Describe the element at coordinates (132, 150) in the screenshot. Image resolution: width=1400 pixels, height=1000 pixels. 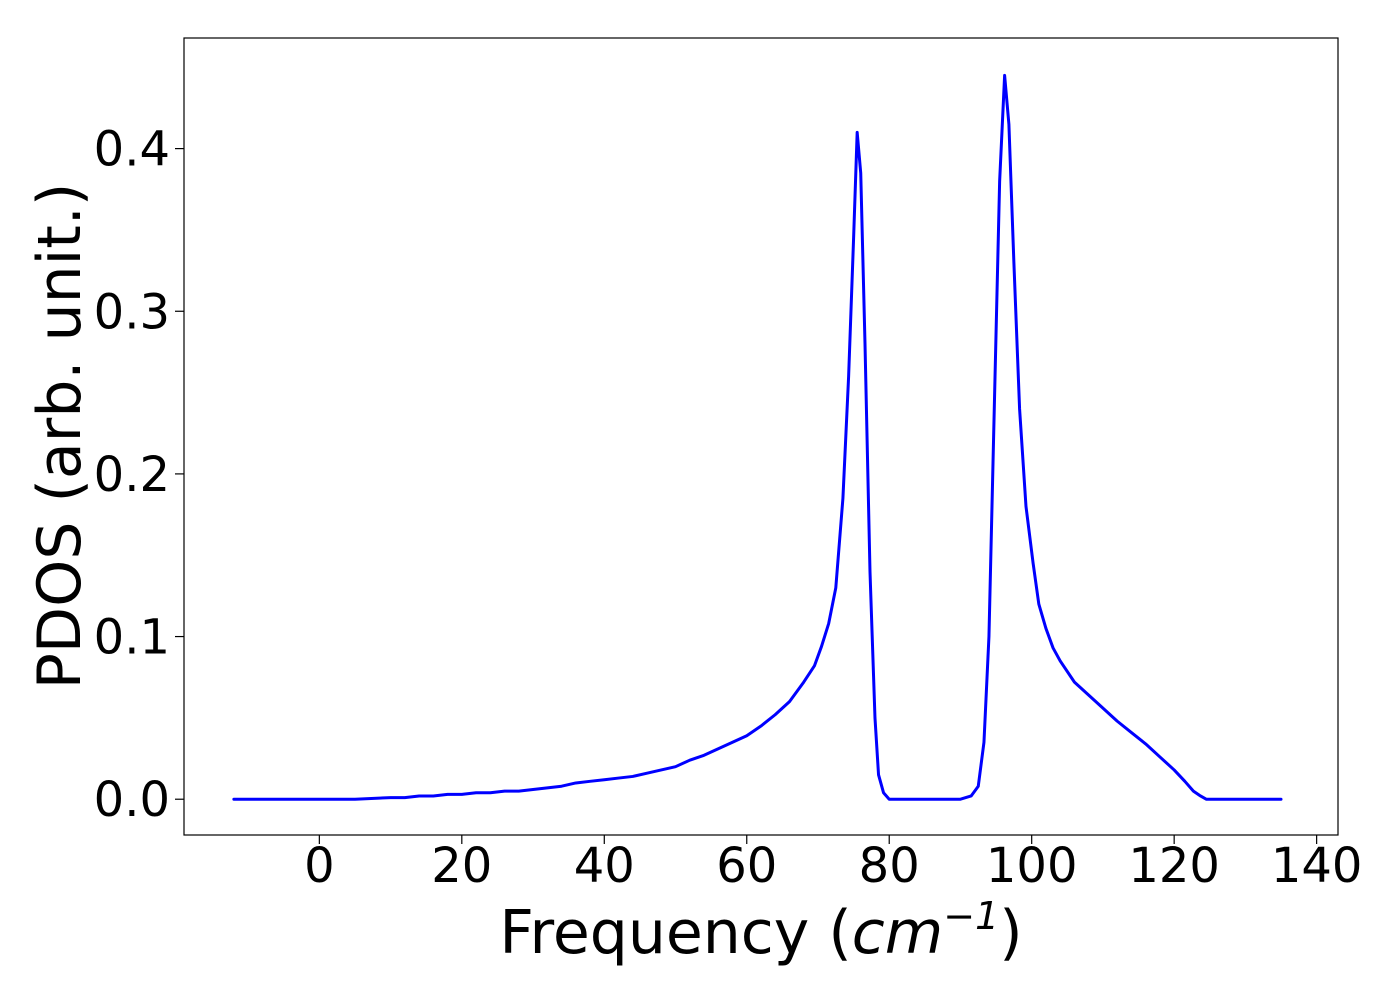
I see `y-tick-label: 0.4` at that location.